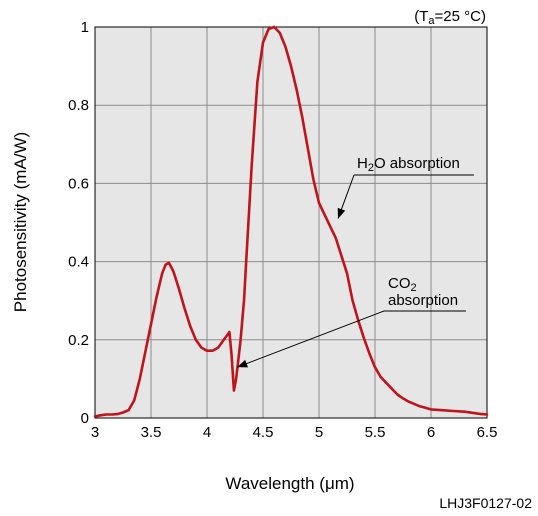  I want to click on x-tick-label: 4.5, so click(263, 432).